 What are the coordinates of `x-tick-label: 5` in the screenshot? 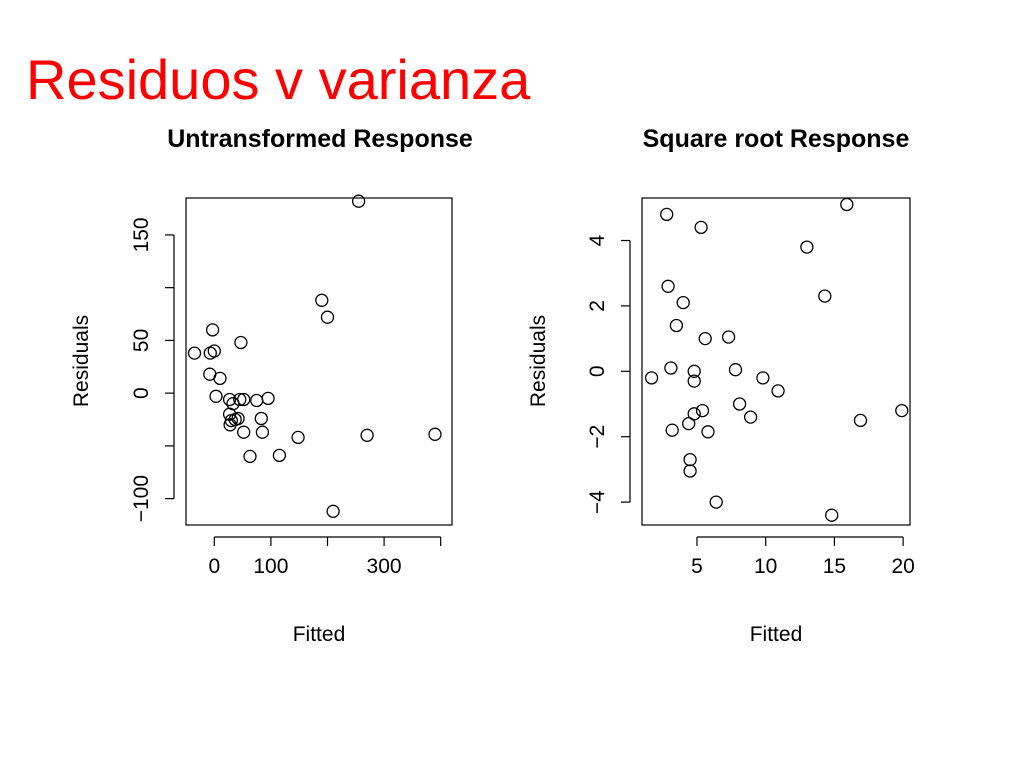 It's located at (697, 566).